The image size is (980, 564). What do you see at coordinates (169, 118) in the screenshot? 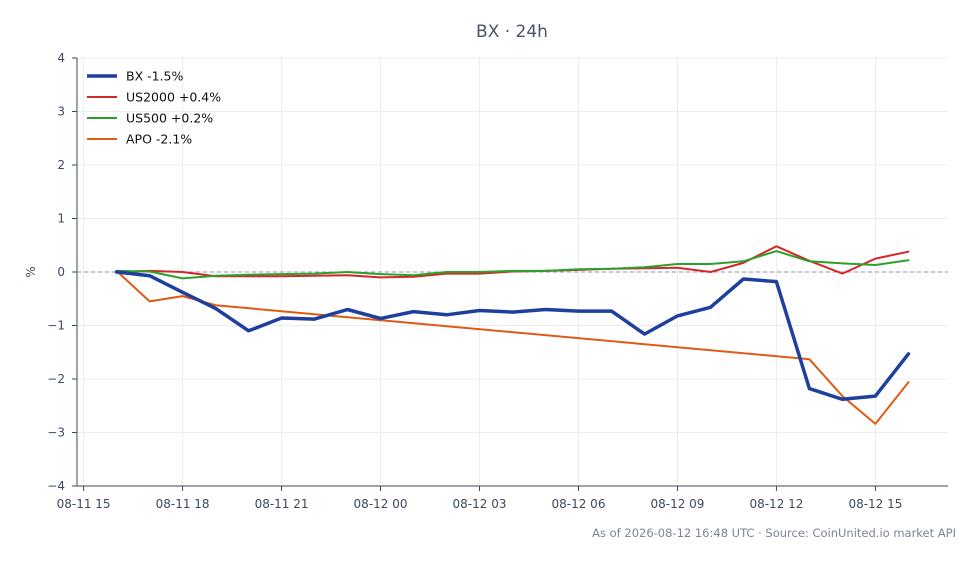
I see `legend-label-2: US500 +0.2%` at bounding box center [169, 118].